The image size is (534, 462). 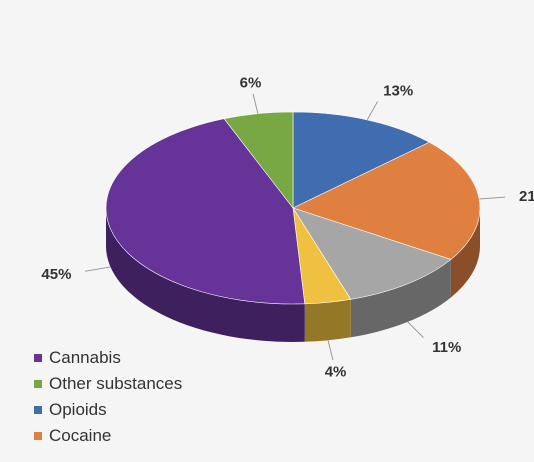 I want to click on data-label-2: 13%, so click(x=398, y=91).